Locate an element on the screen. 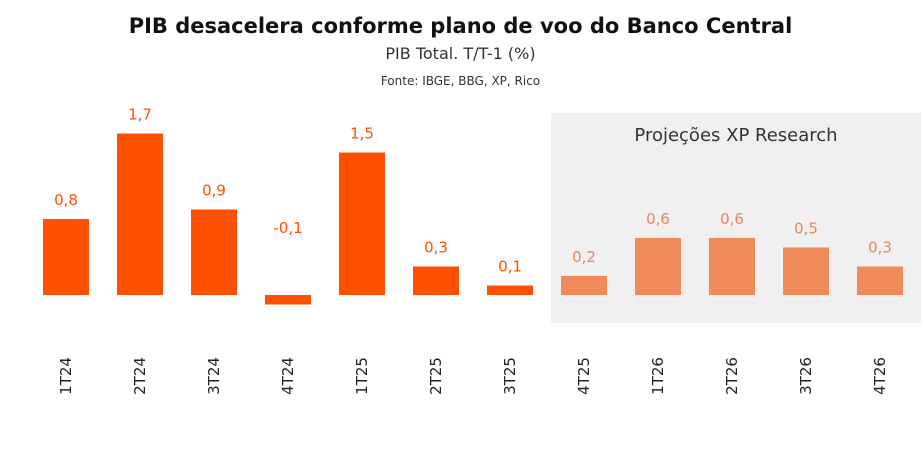  bar-1T24 is located at coordinates (66, 257).